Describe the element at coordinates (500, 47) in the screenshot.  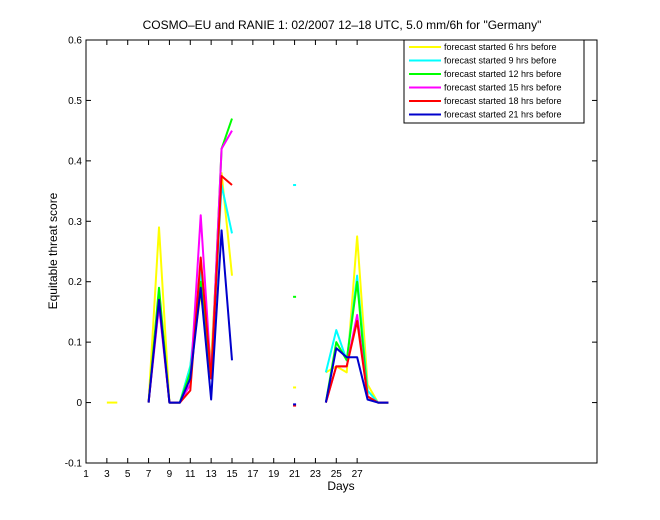
I see `legend-entry: forecast started 6 hrs before` at that location.